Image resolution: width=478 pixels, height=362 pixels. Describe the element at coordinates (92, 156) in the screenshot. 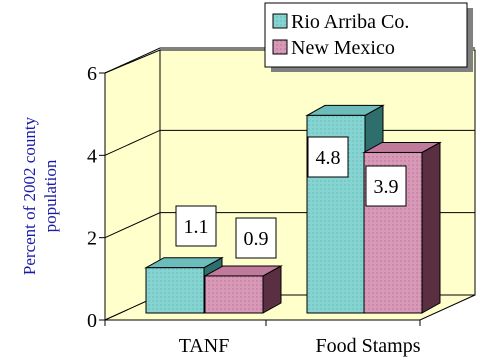

I see `y-tick-label: 4` at that location.